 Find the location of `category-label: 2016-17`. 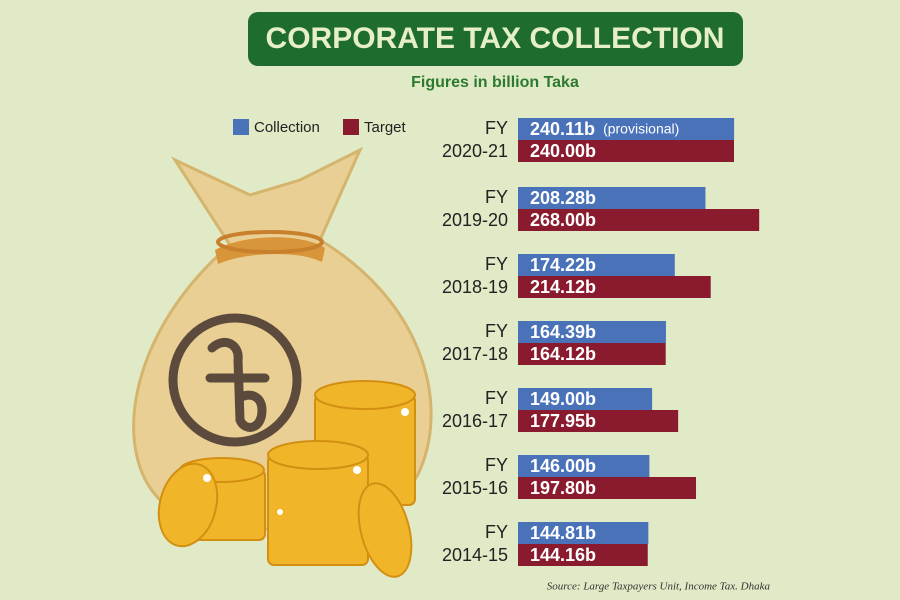

category-label: 2016-17 is located at coordinates (475, 421).